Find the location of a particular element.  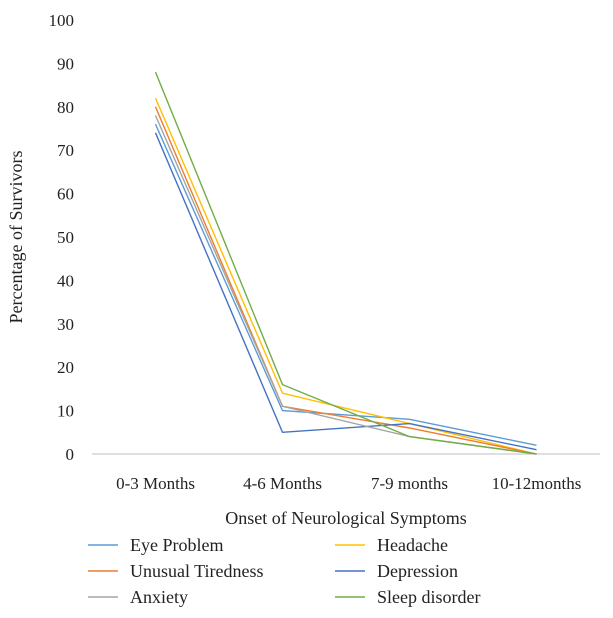

legend-label: Sleep disorder is located at coordinates (428, 597).